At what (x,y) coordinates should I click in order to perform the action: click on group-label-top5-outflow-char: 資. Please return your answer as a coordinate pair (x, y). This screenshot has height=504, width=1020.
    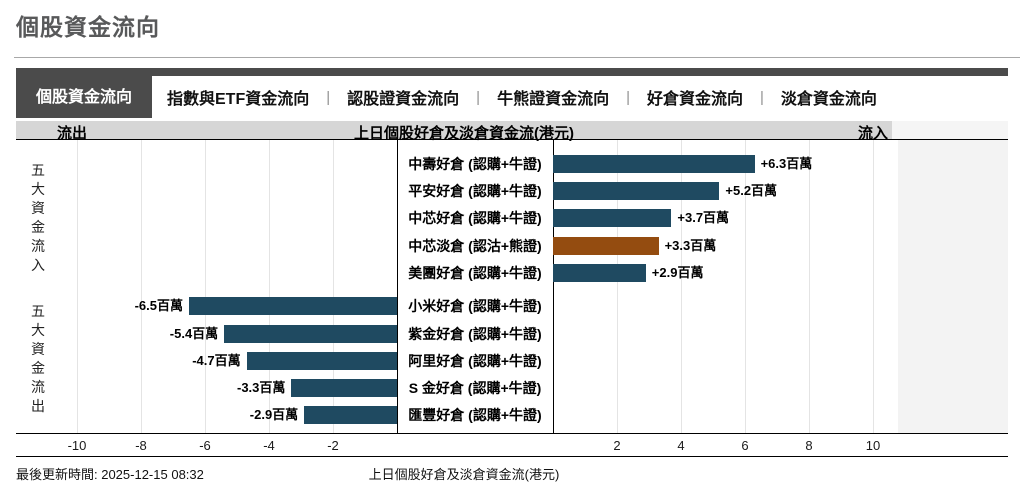
    Looking at the image, I should click on (38, 349).